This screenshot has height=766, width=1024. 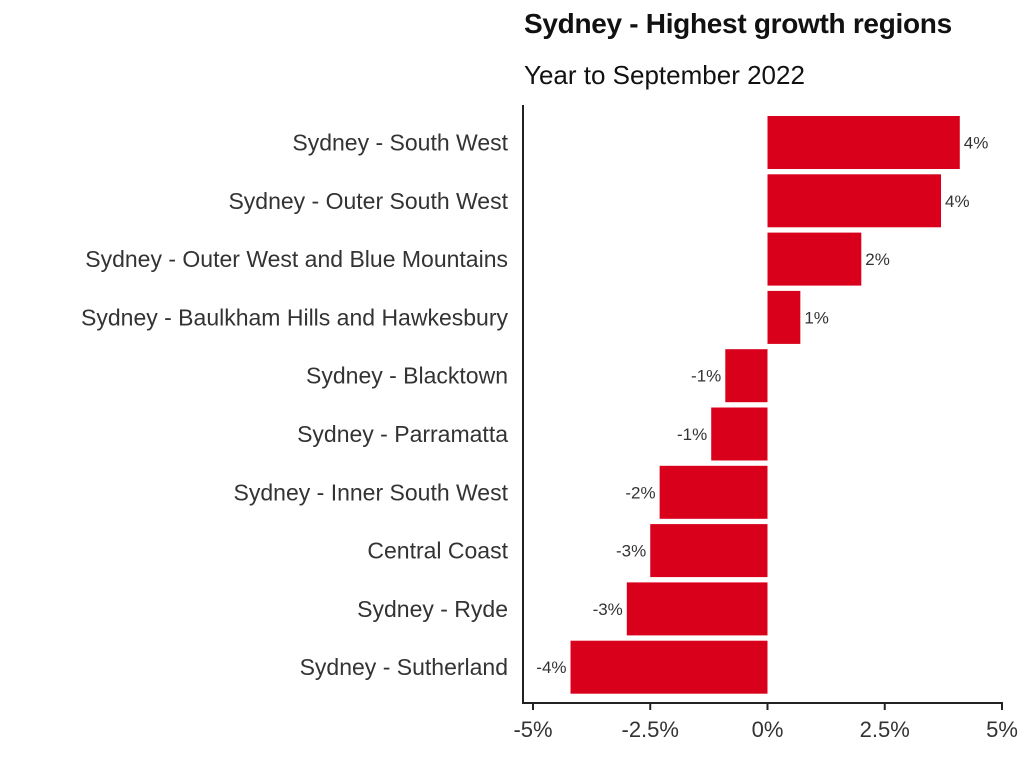 I want to click on data-label: -2%, so click(x=640, y=492).